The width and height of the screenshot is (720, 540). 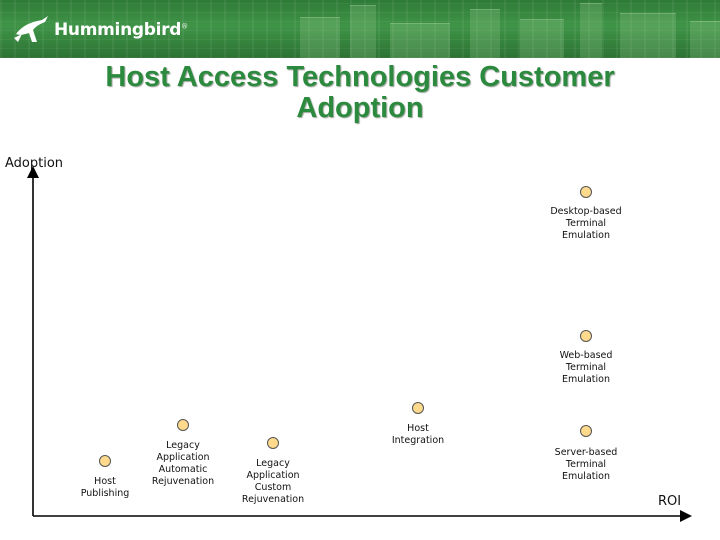 I want to click on node-label: Web-based Terminal Emulation, so click(x=586, y=367).